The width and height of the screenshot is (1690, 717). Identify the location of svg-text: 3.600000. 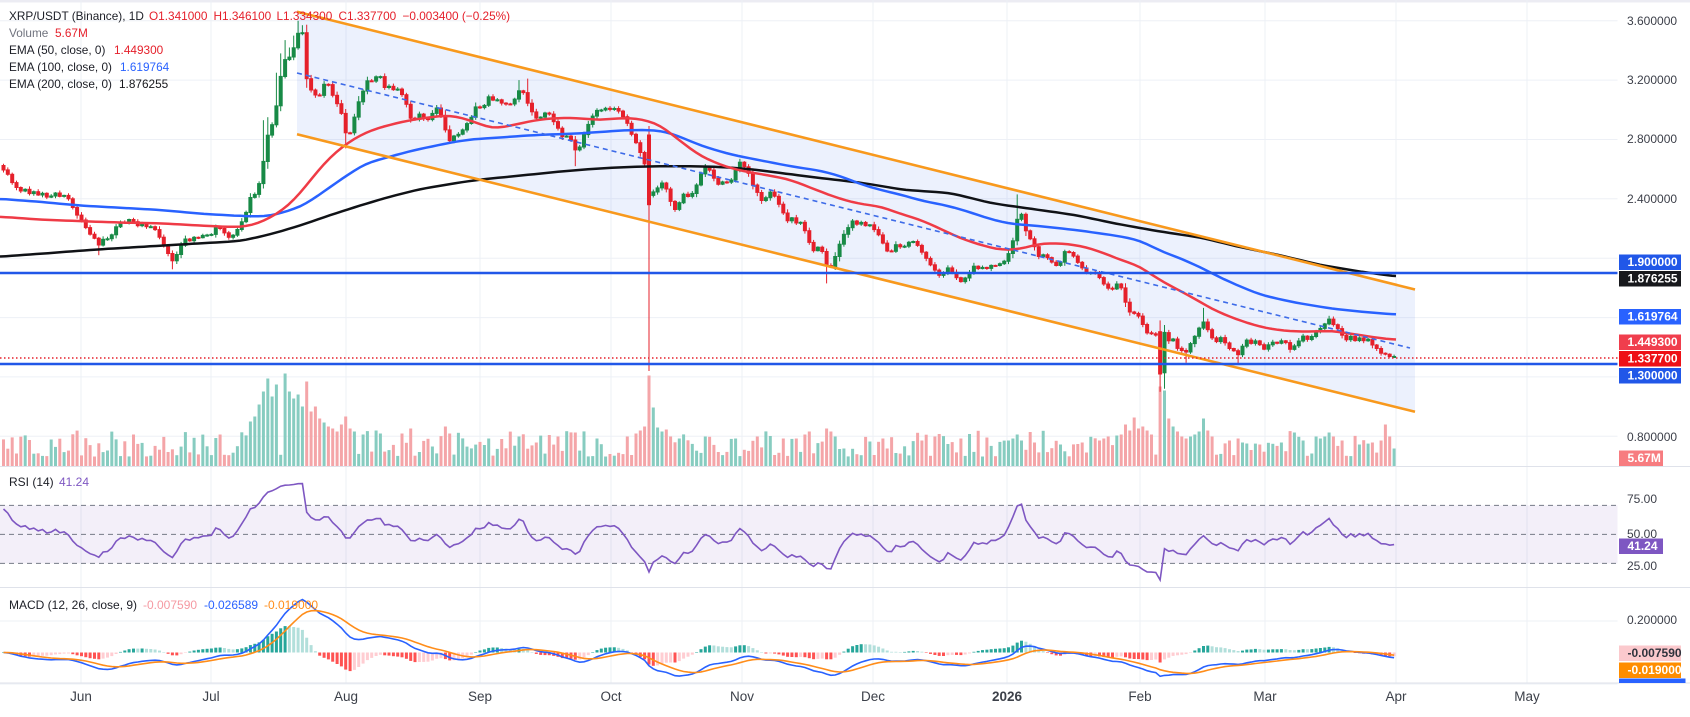
(1652, 21).